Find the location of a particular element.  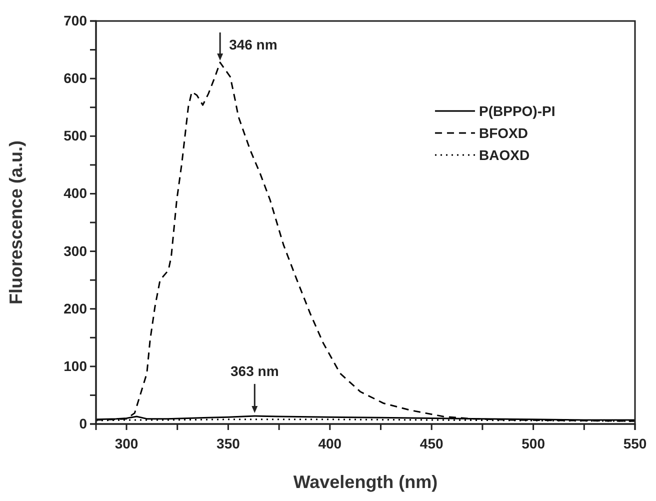

annotation: 346 nm is located at coordinates (253, 44).